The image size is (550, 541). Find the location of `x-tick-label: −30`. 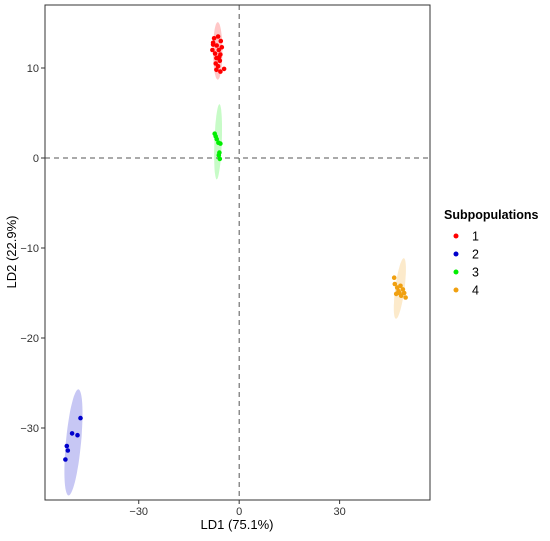

x-tick-label: −30 is located at coordinates (138, 512).